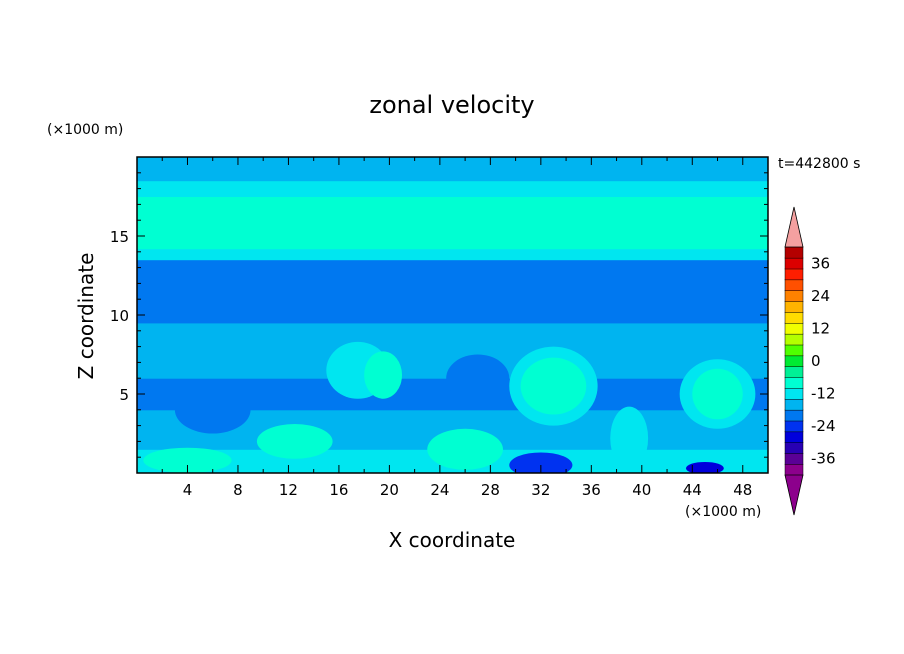 The image size is (904, 654). I want to click on y-axis-label: Z coordinate, so click(86, 316).